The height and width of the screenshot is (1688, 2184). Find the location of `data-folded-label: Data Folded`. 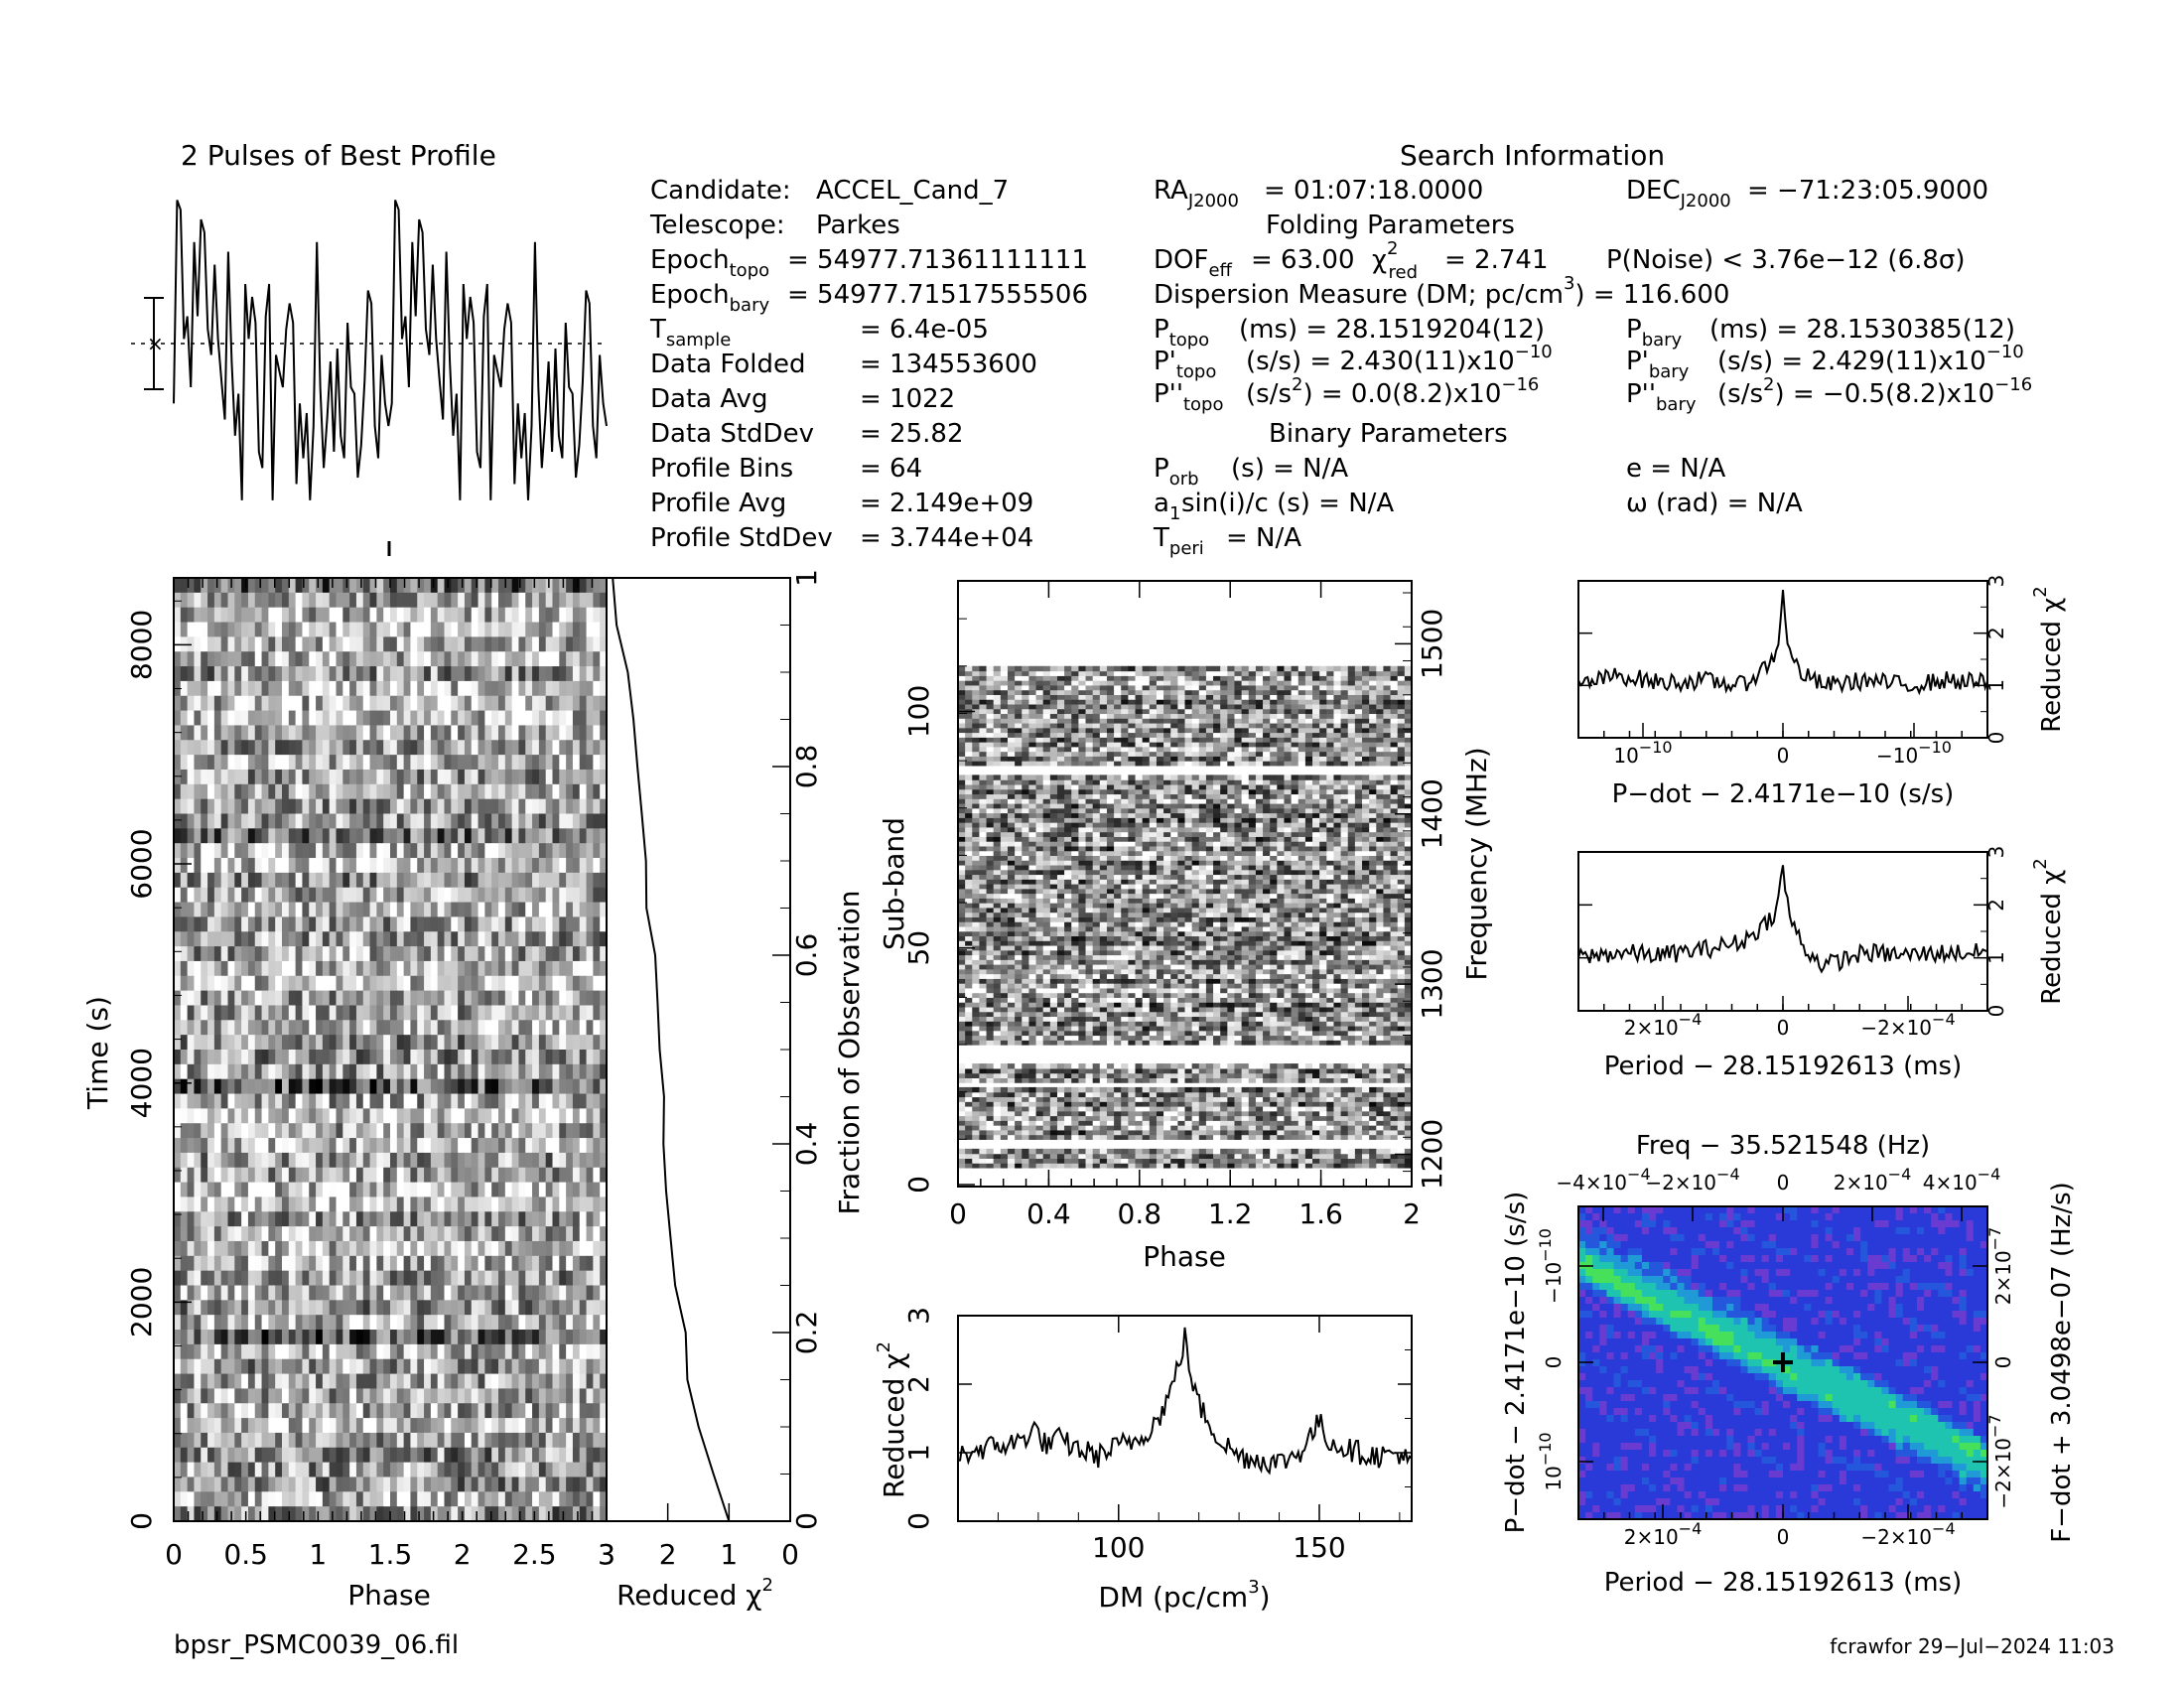

data-folded-label: Data Folded is located at coordinates (728, 364).